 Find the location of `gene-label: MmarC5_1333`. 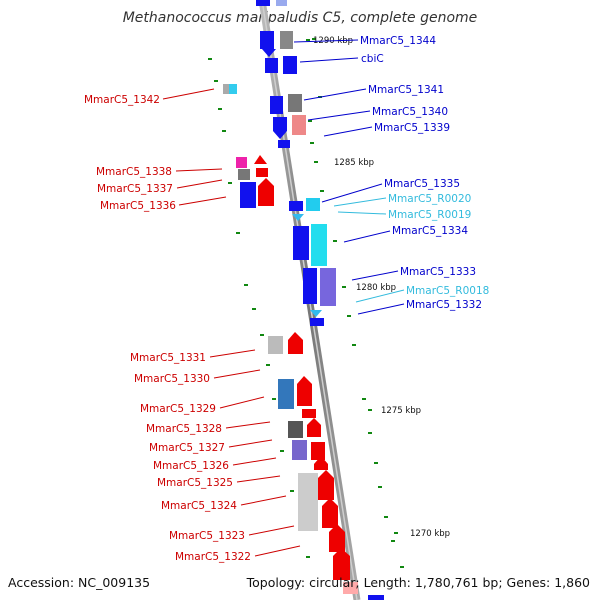

gene-label: MmarC5_1333 is located at coordinates (438, 272).